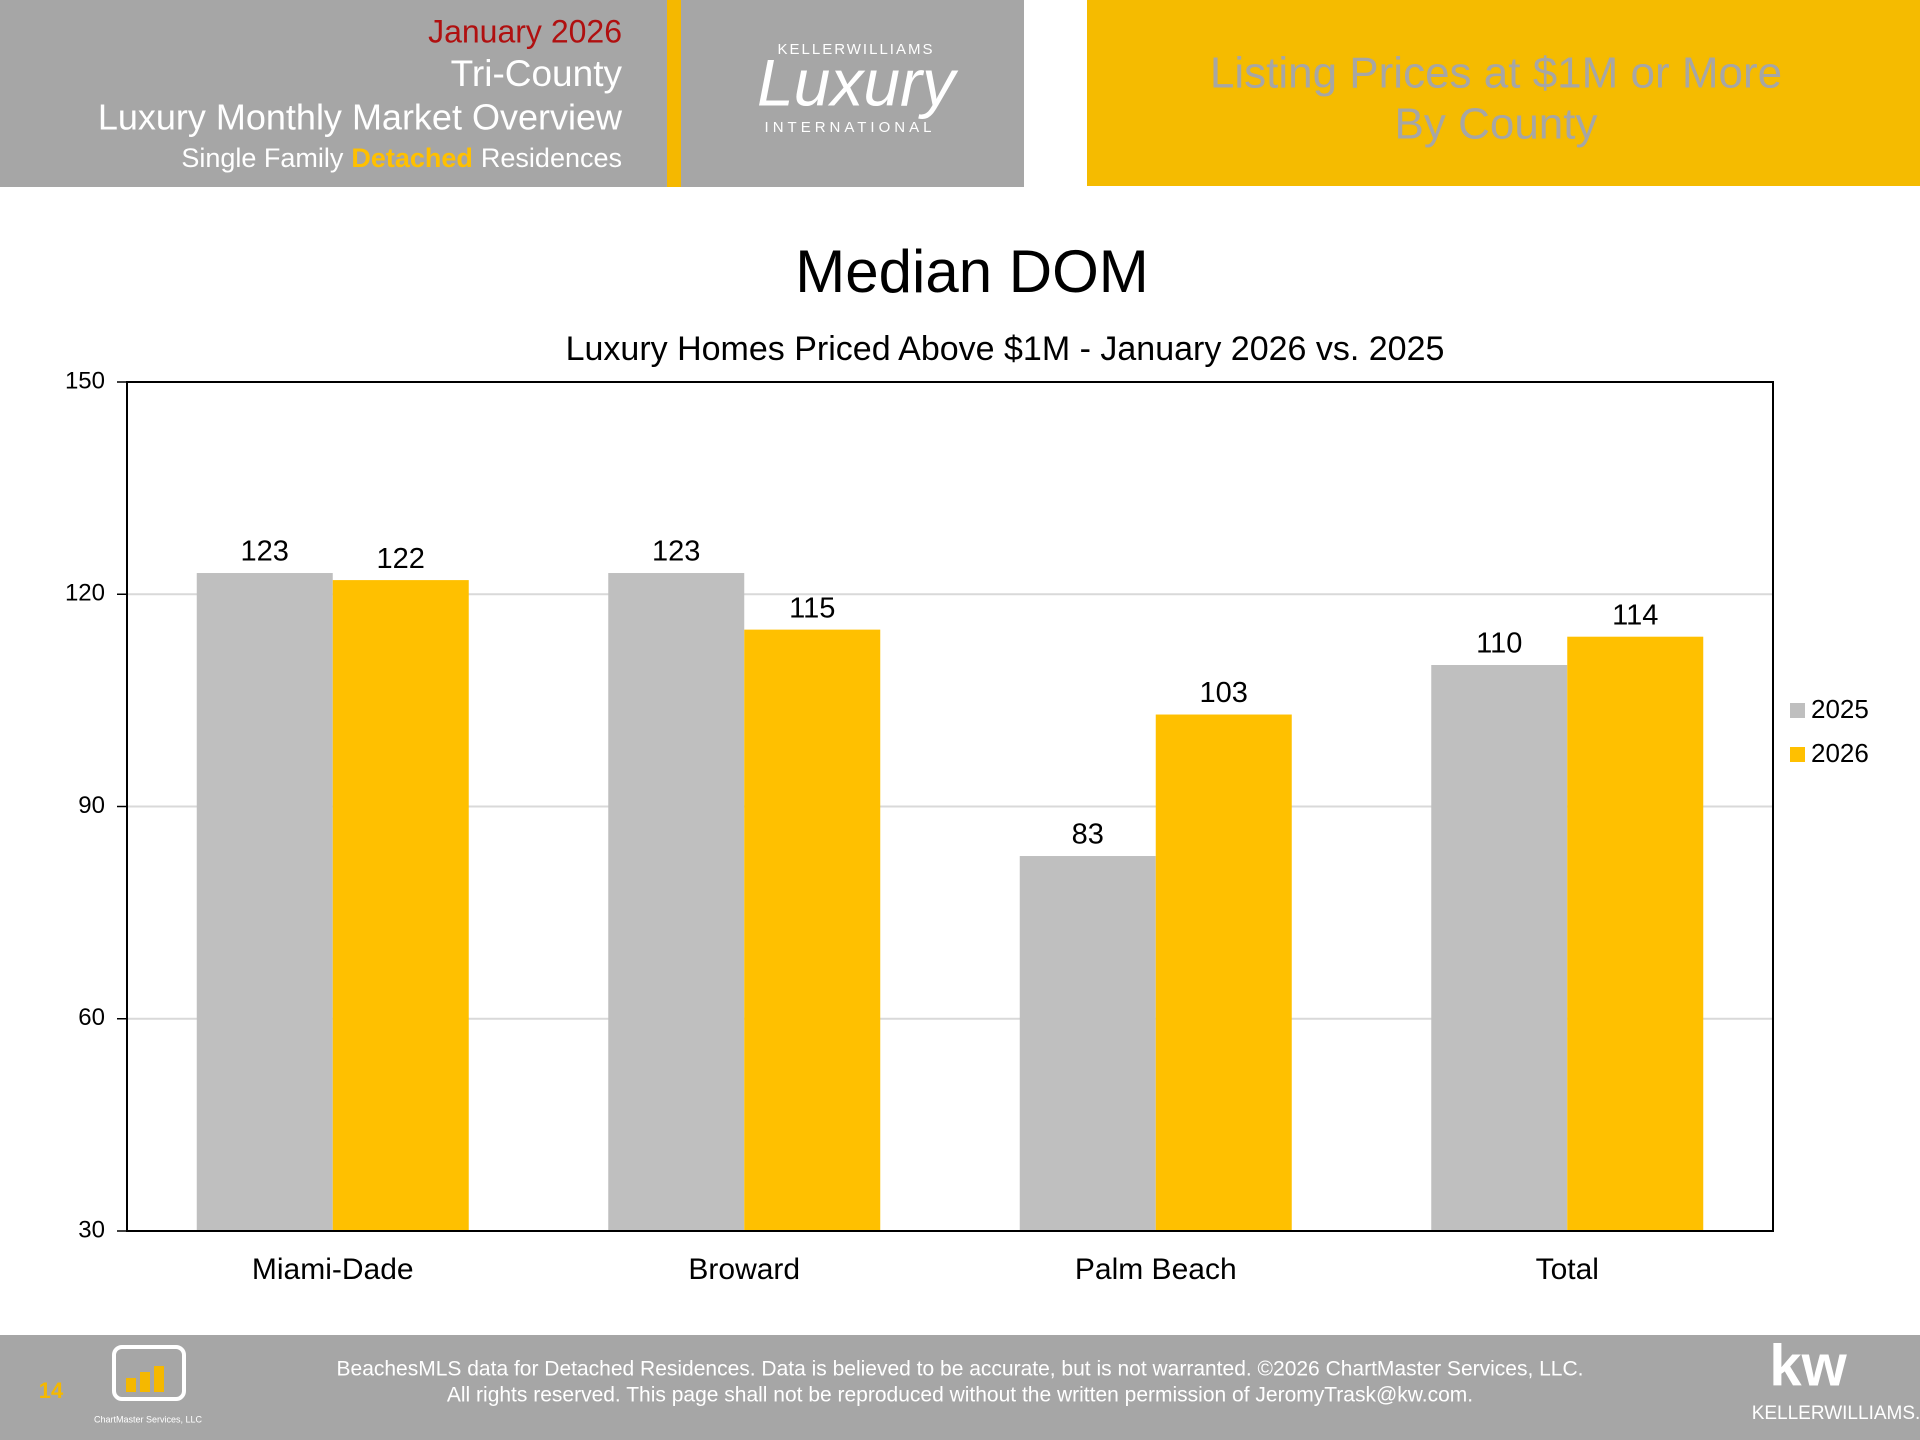 This screenshot has width=1920, height=1440. What do you see at coordinates (1156, 1269) in the screenshot?
I see `x-tick-label: Palm Beach` at bounding box center [1156, 1269].